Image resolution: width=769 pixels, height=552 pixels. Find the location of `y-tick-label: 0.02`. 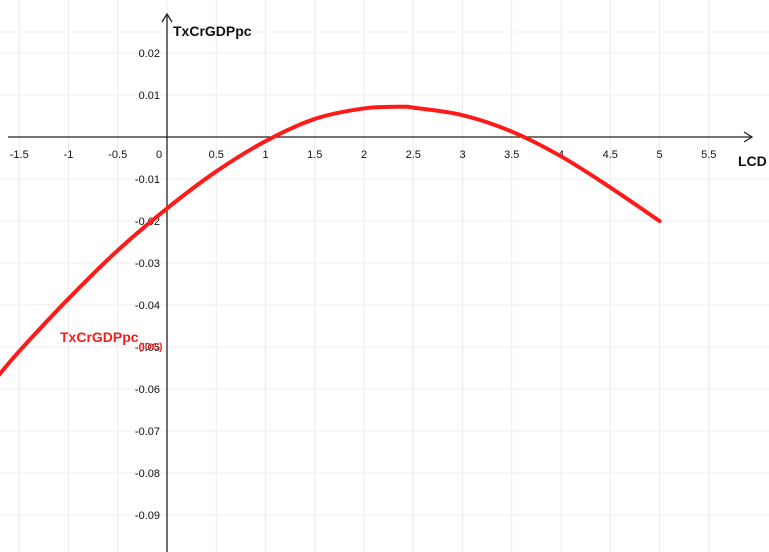

y-tick-label: 0.02 is located at coordinates (149, 54).